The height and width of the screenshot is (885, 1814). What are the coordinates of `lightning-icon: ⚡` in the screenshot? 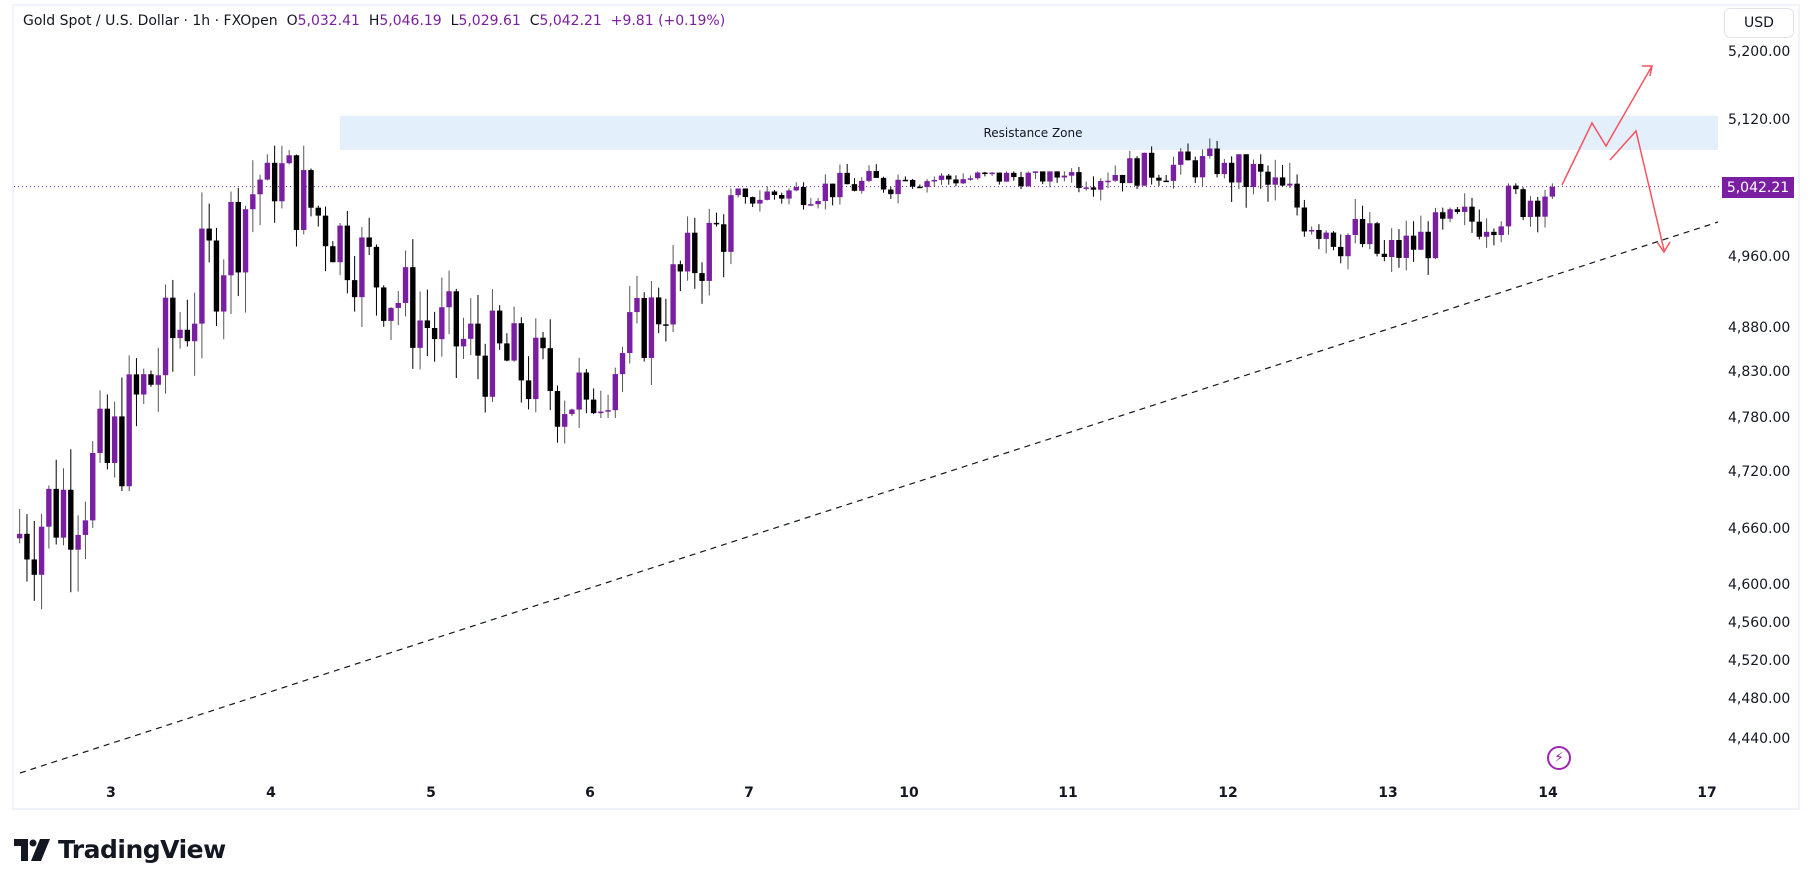 It's located at (1559, 758).